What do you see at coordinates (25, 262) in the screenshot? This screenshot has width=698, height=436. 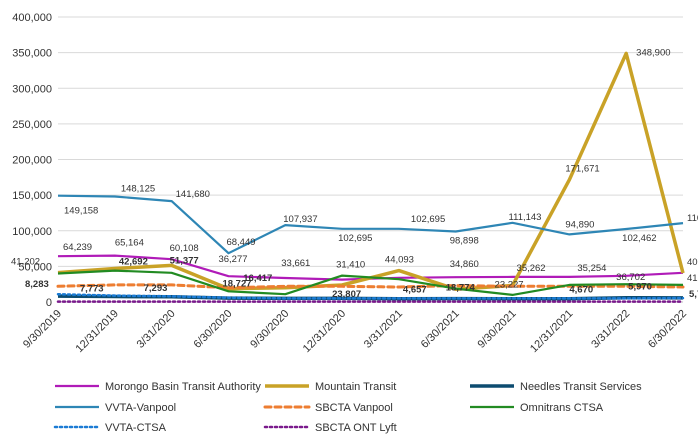 I see `data-label: 41,202` at bounding box center [25, 262].